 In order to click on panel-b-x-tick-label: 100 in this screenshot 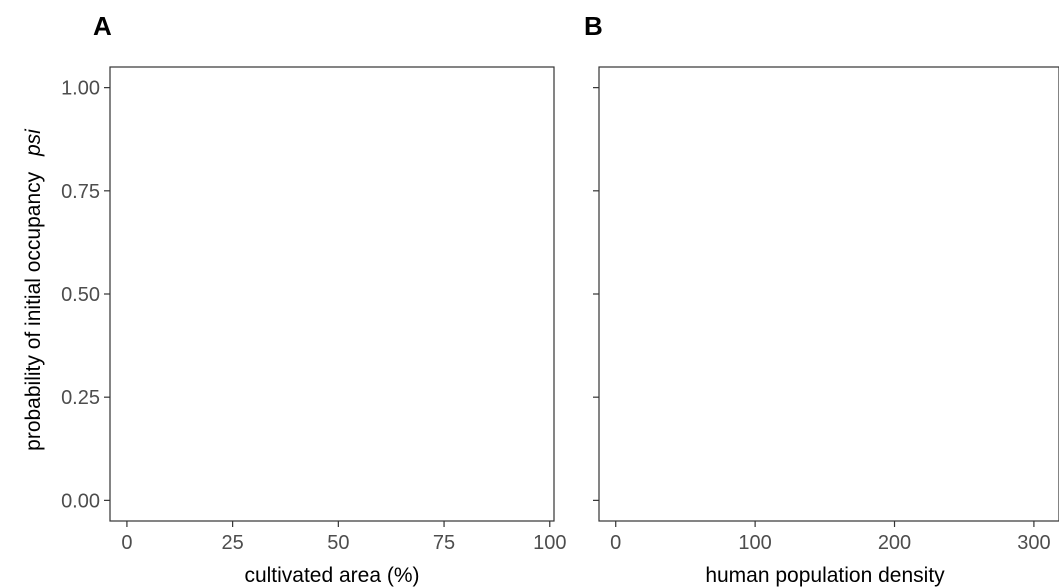, I will do `click(754, 543)`.